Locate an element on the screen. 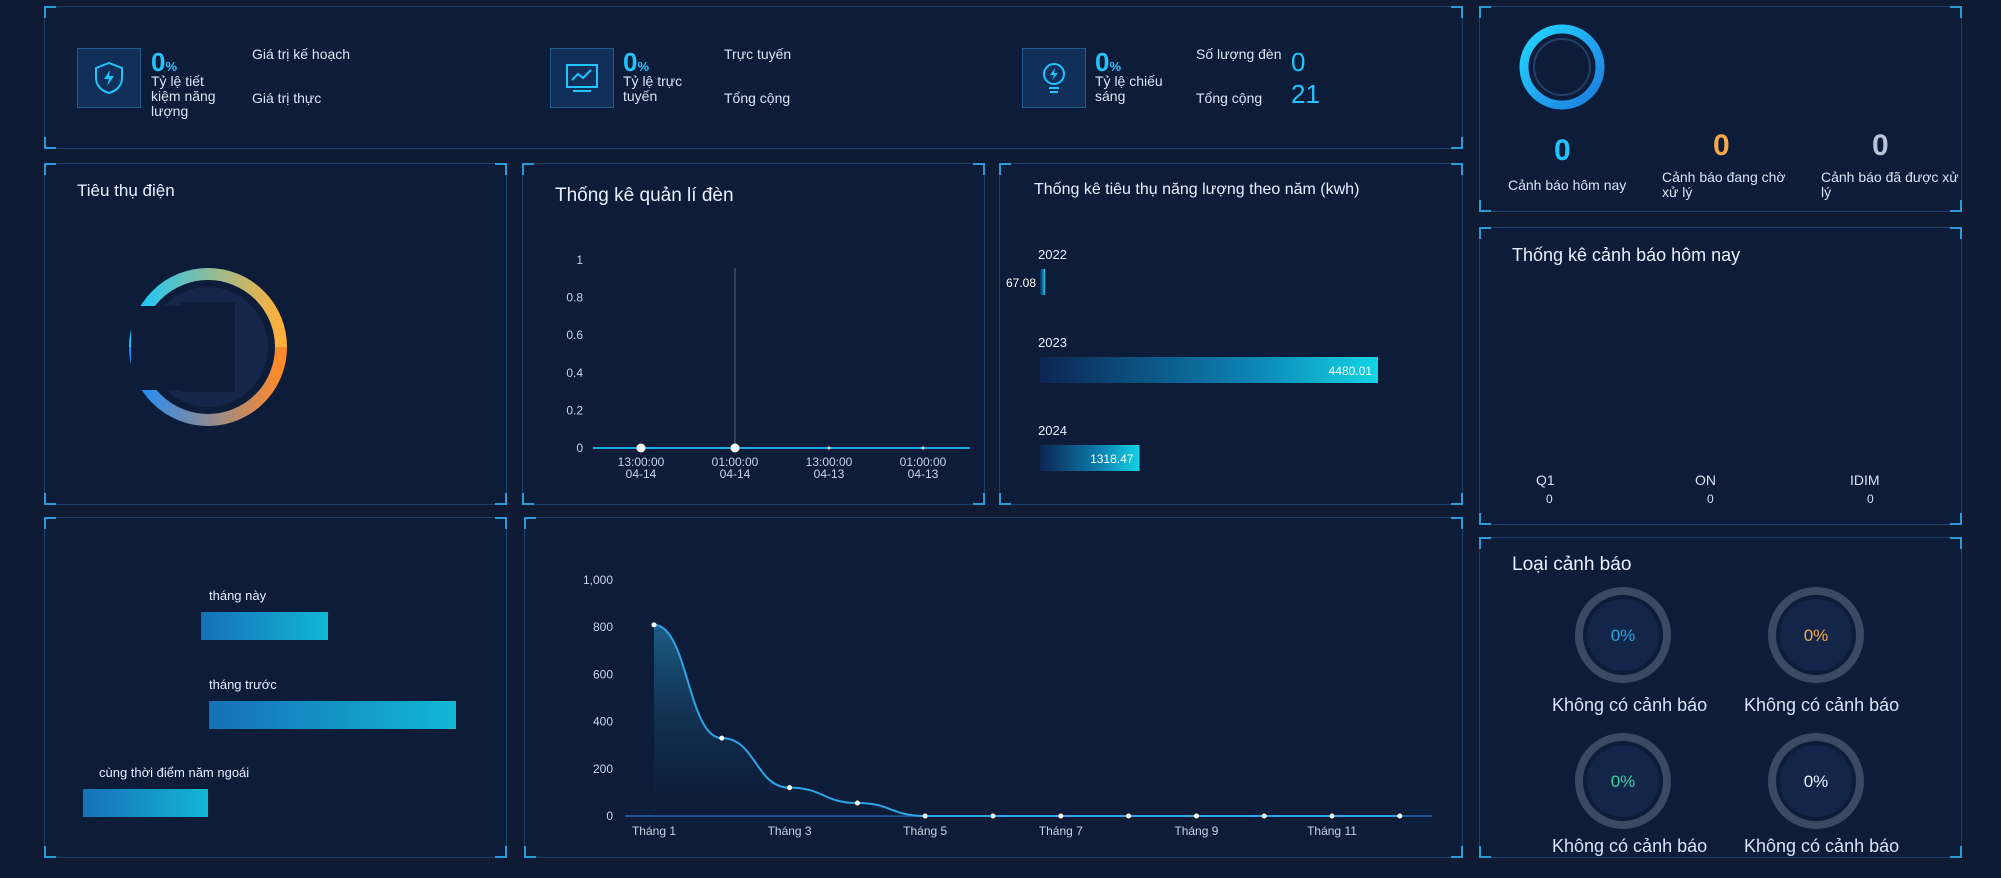 The width and height of the screenshot is (2001, 878). alarm-type-3-label: Không có cảnh báo is located at coordinates (1630, 846).